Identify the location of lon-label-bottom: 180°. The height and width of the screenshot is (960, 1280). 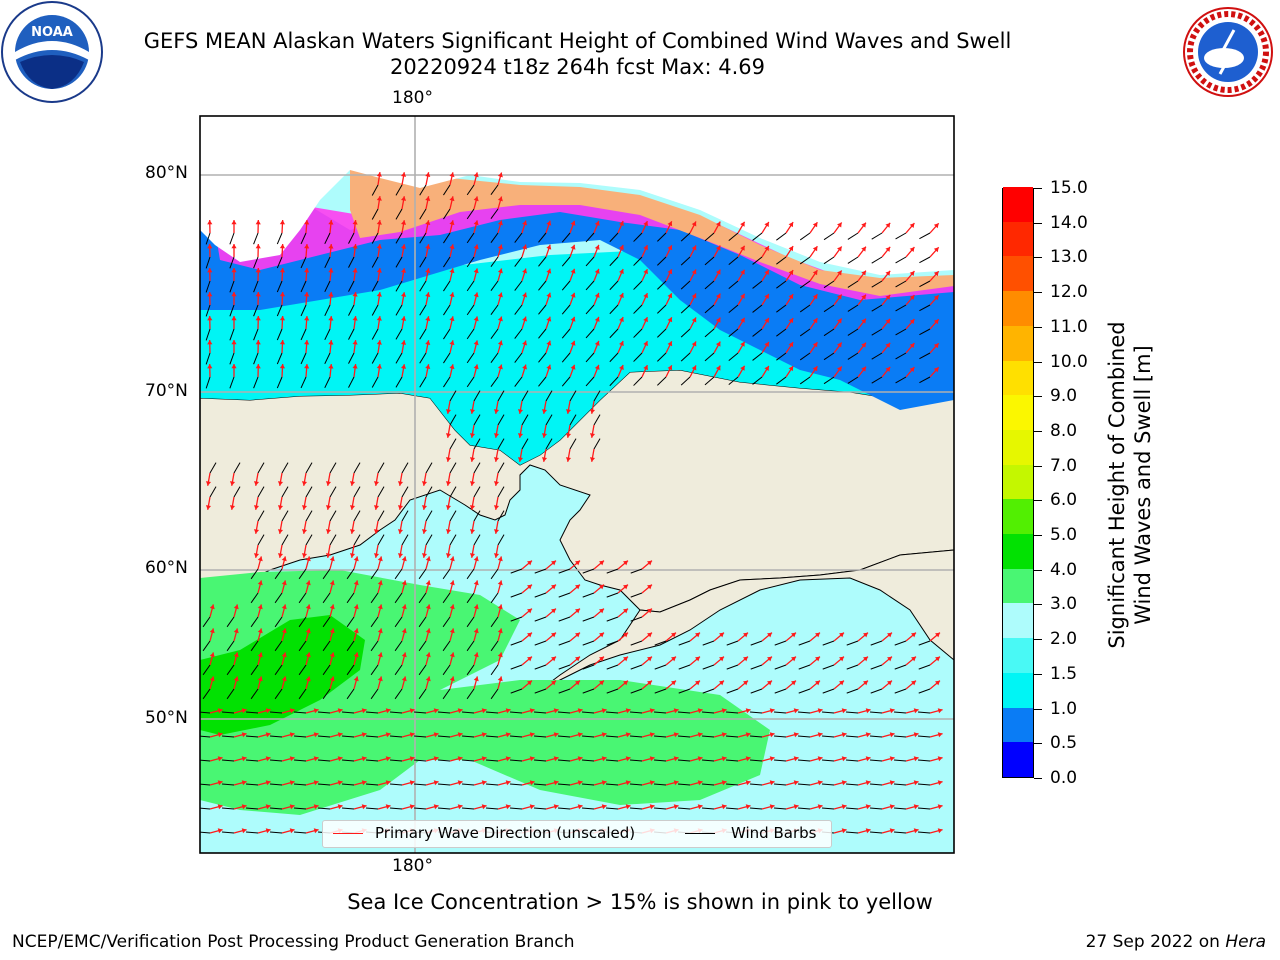
(412, 866).